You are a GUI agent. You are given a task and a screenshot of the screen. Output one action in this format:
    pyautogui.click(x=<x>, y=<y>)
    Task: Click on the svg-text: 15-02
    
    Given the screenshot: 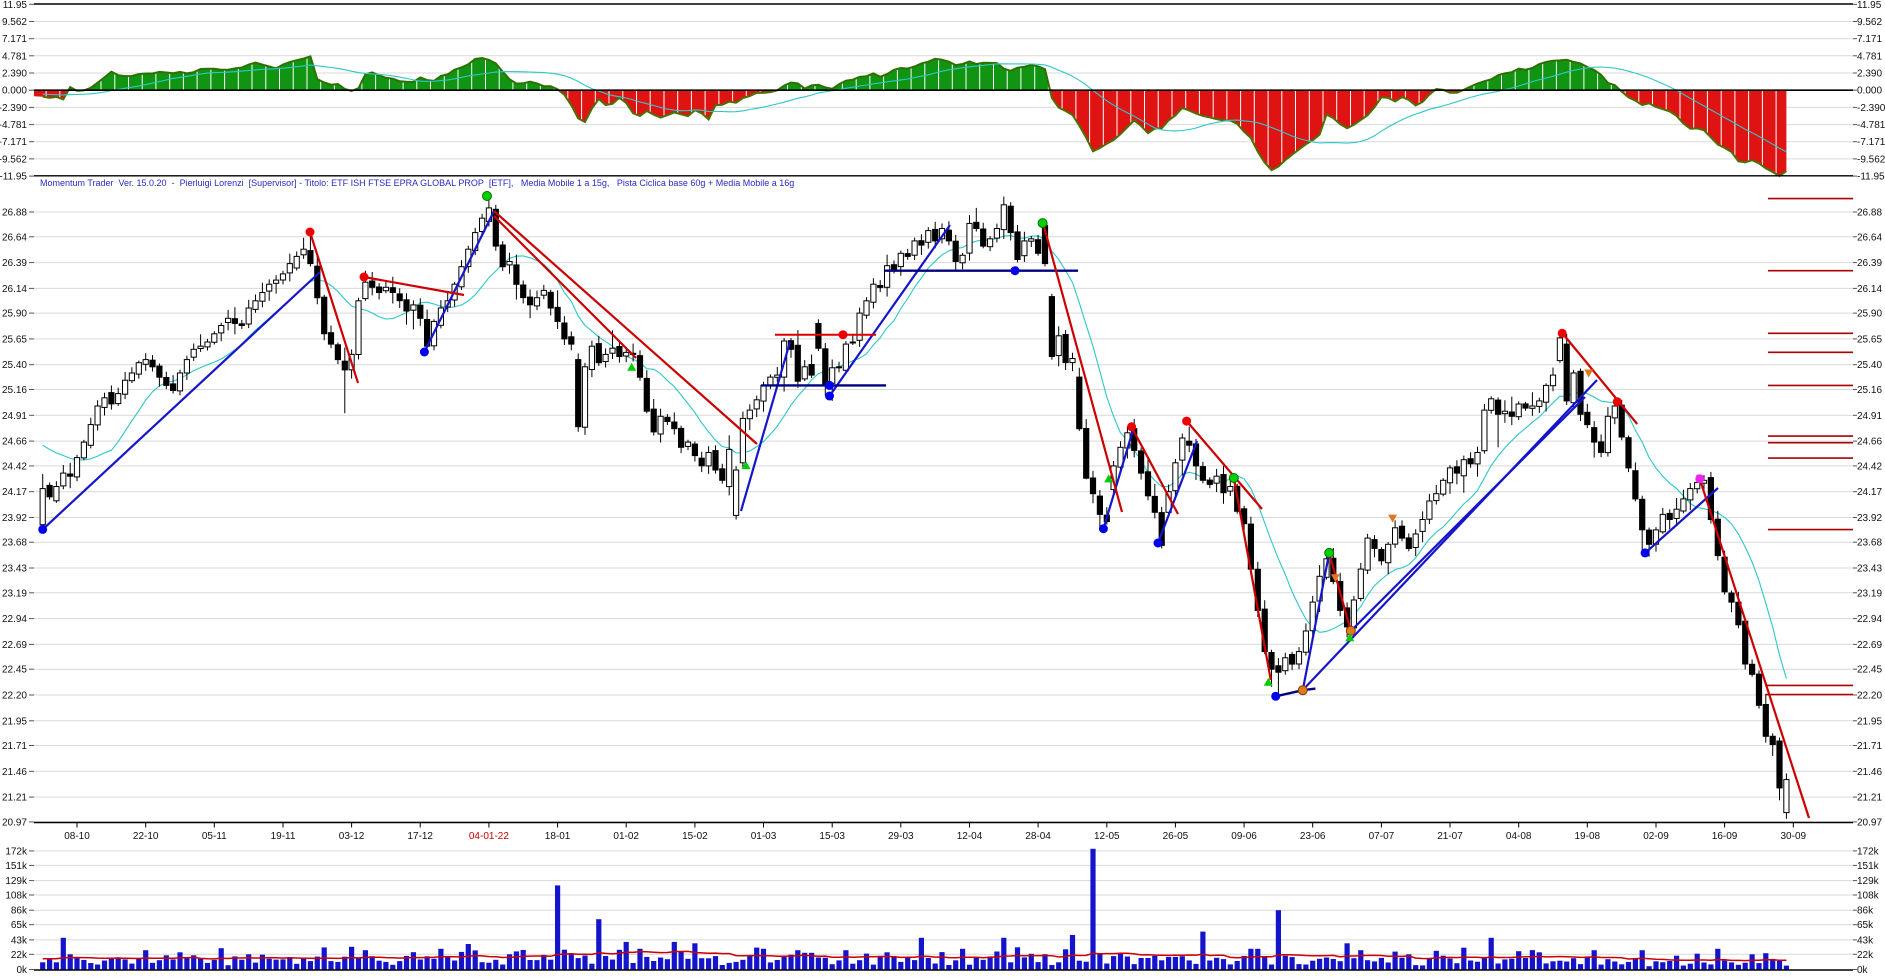 What is the action you would take?
    pyautogui.click(x=695, y=836)
    